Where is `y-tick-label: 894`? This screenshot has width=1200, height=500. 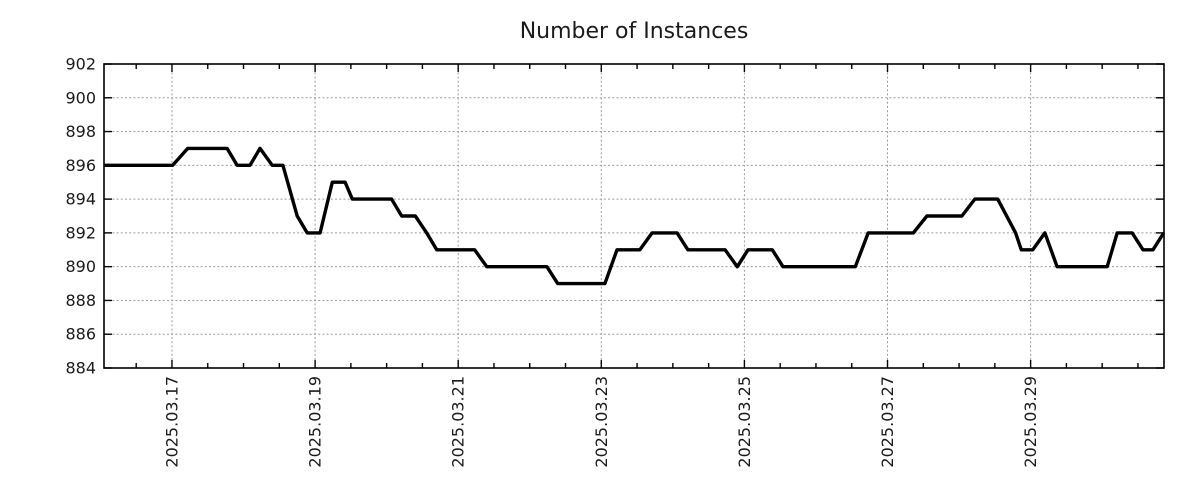
y-tick-label: 894 is located at coordinates (80, 199).